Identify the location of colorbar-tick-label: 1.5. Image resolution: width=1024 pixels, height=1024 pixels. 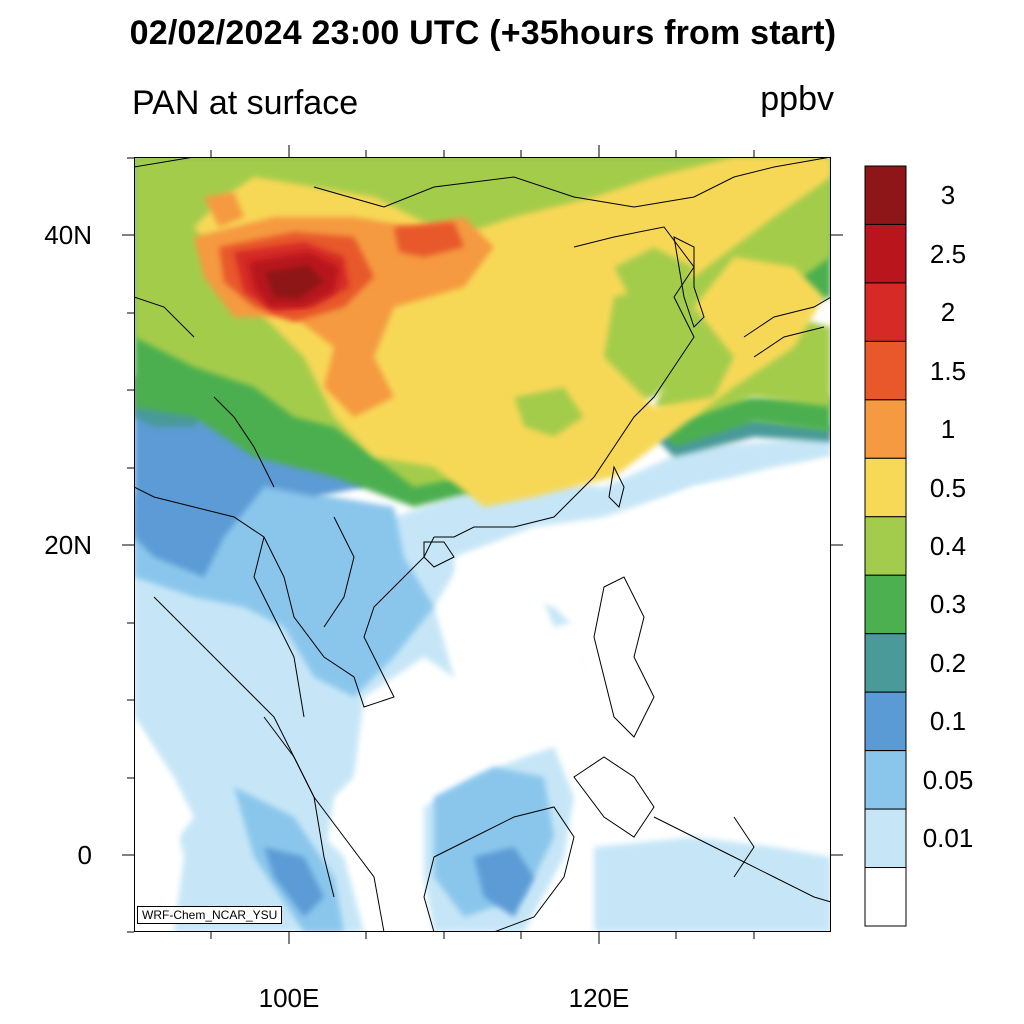
(948, 370).